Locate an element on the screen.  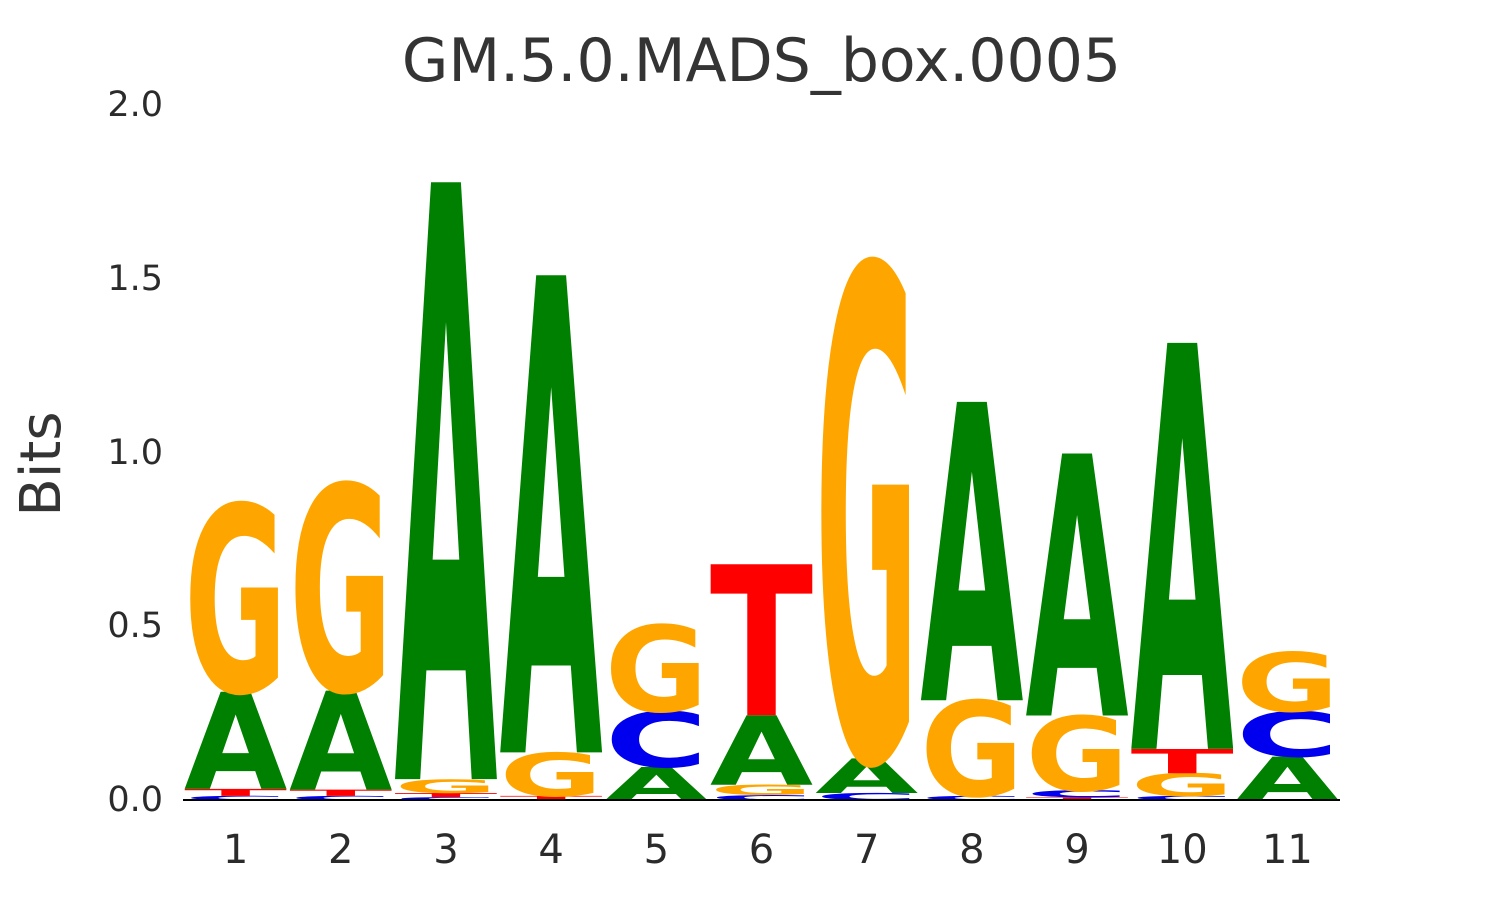
logo-letter-G-pos4: G is located at coordinates (551, 775).